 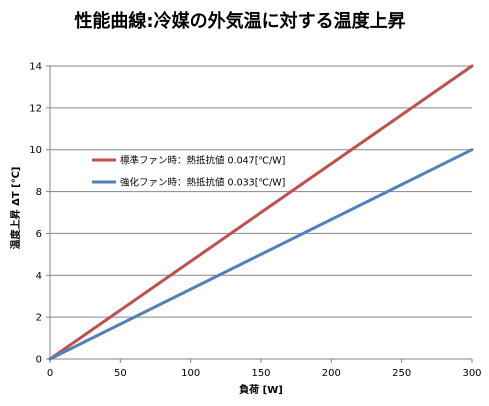 I want to click on y-tick-label: 10, so click(x=35, y=150).